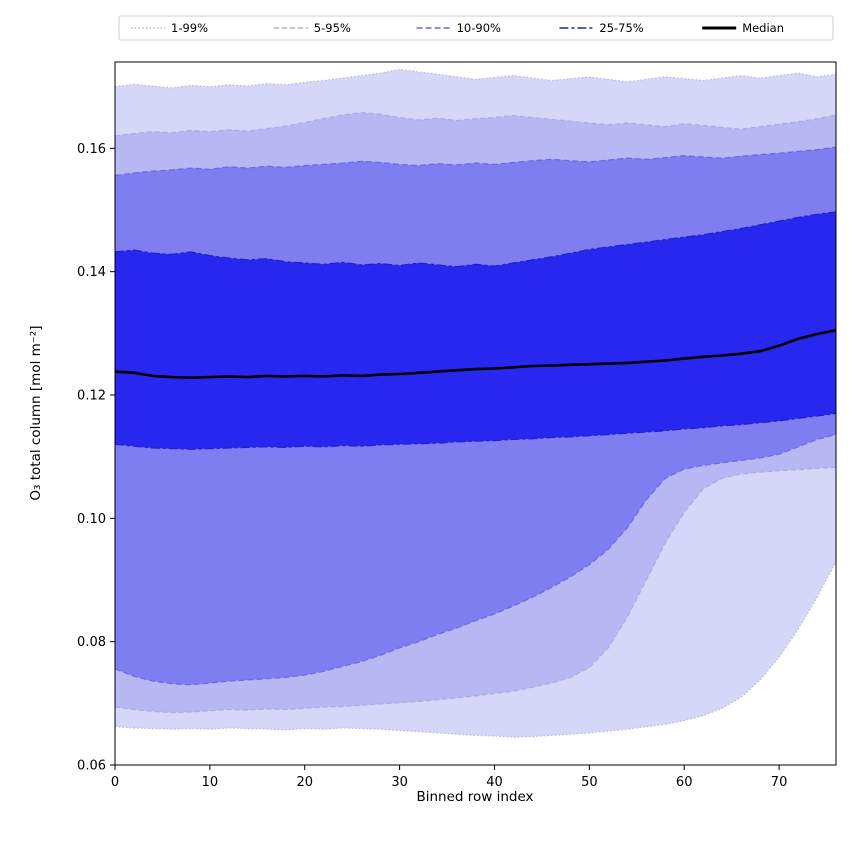 The width and height of the screenshot is (850, 850). I want to click on x-tick-label: 40, so click(494, 782).